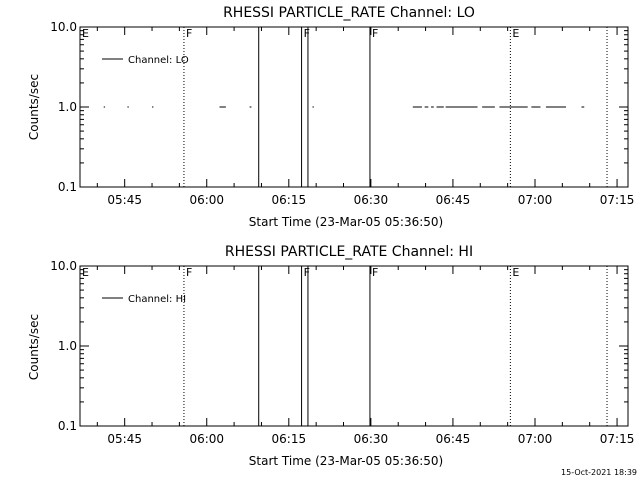 This screenshot has width=640, height=480. I want to click on lo-x-tick-label: 06:30, so click(371, 200).